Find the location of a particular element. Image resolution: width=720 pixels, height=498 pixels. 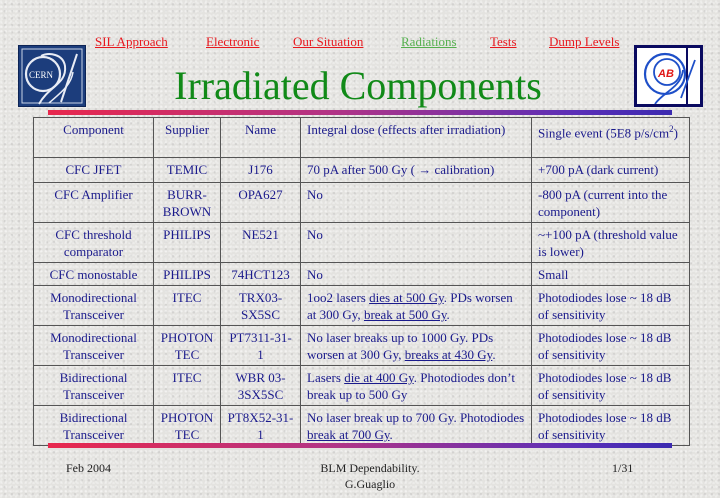

cell-name: J176 is located at coordinates (260, 170).